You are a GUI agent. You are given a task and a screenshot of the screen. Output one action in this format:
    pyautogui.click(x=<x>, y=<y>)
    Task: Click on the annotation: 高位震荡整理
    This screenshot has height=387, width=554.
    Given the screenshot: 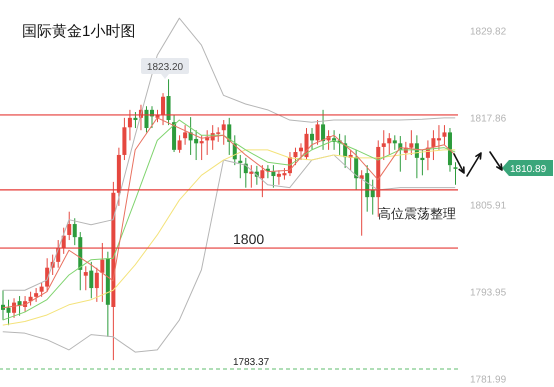 What is the action you would take?
    pyautogui.click(x=417, y=213)
    